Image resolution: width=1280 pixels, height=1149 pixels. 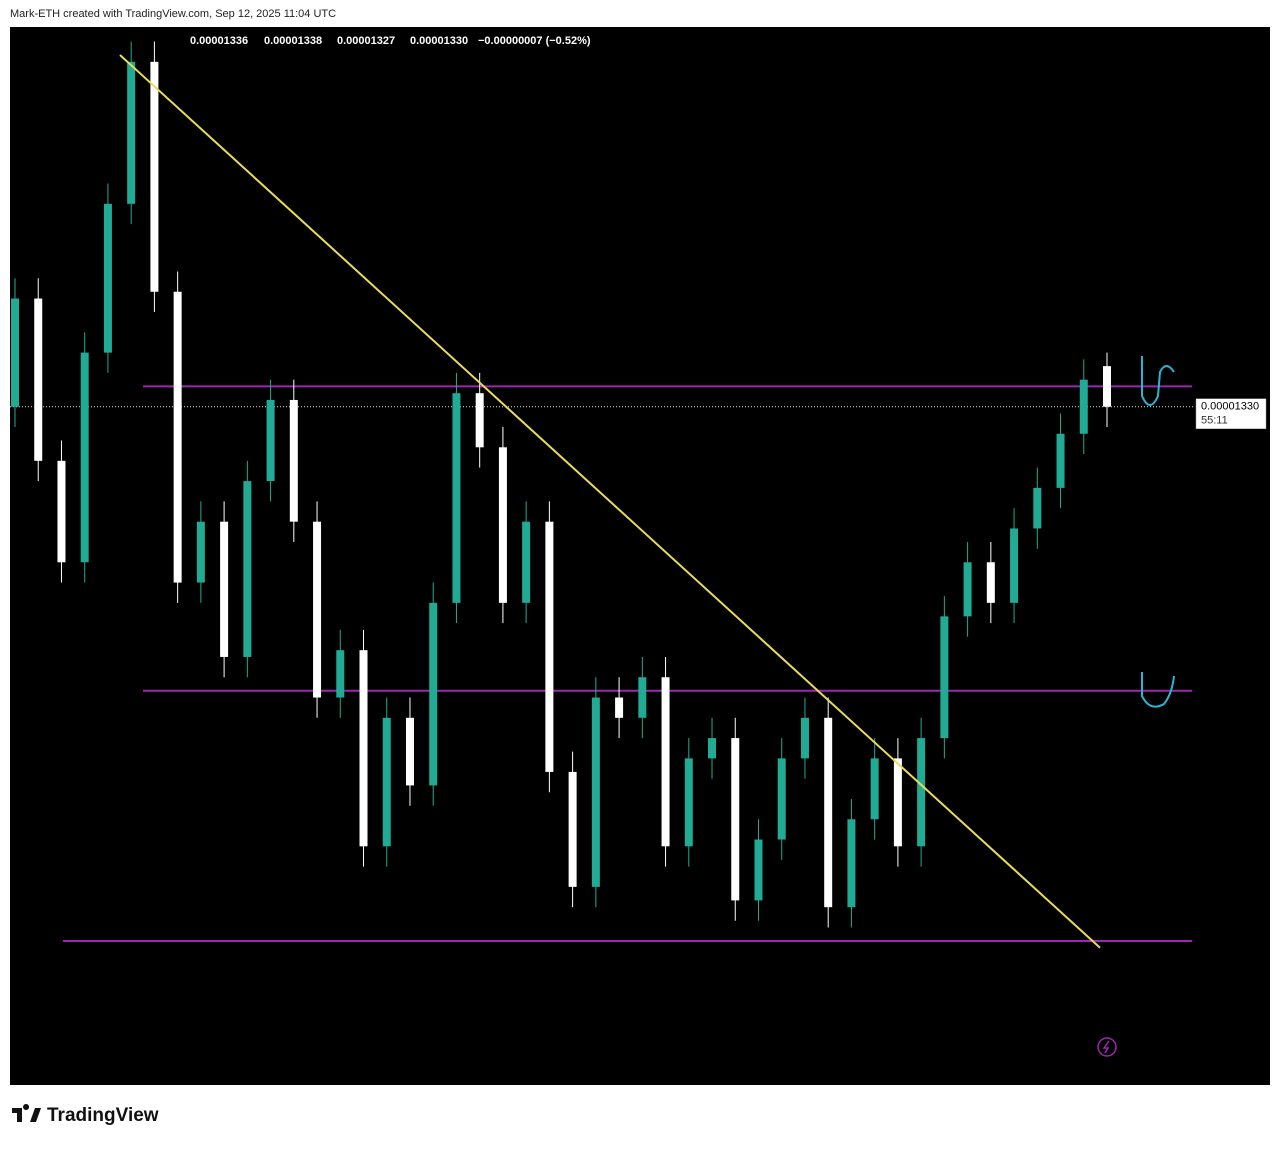 I want to click on logo, so click(x=26, y=1113).